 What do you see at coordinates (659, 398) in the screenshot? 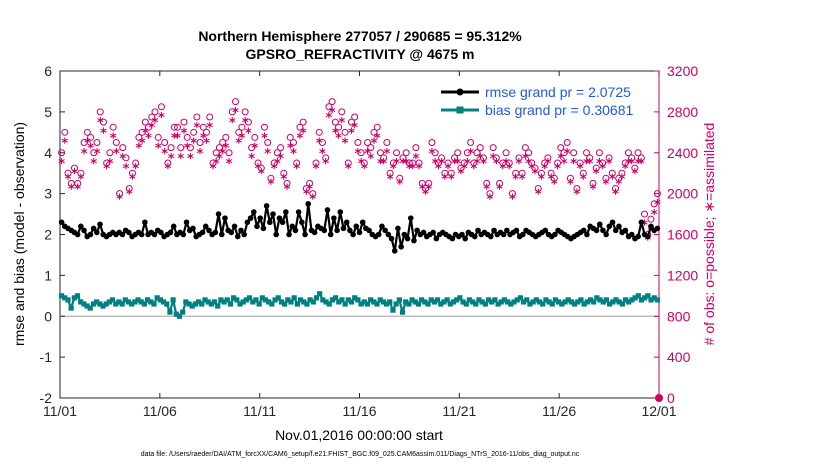
I see `right-axis-origin-marker` at bounding box center [659, 398].